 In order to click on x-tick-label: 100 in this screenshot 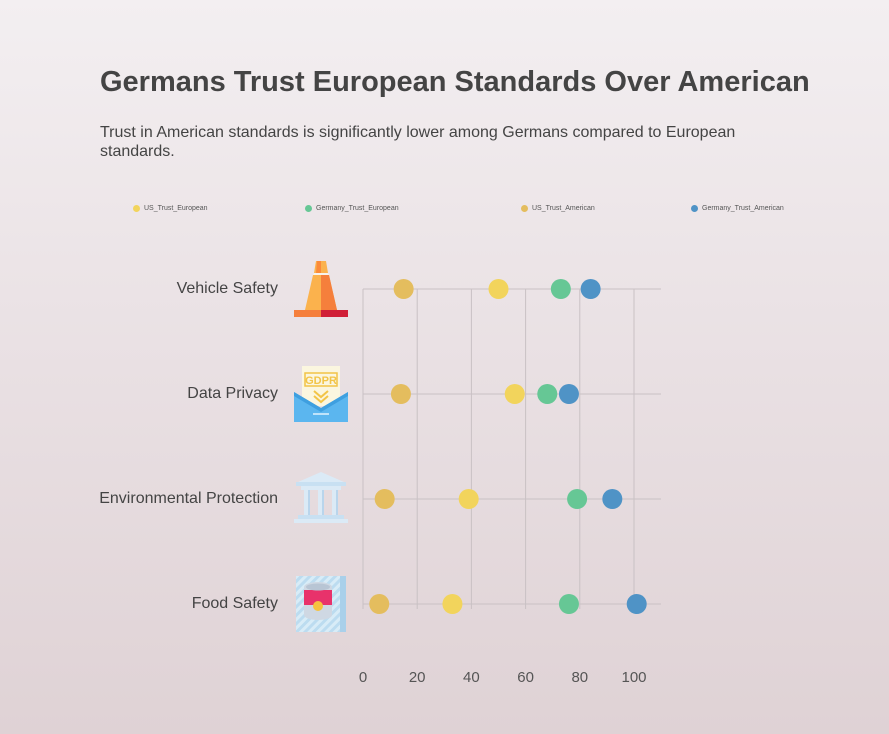, I will do `click(633, 677)`.